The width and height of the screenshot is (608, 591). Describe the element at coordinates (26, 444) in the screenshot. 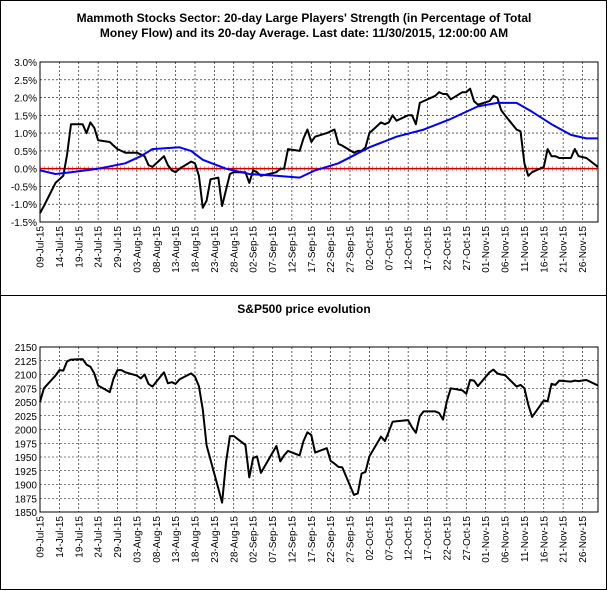

I see `y-tick-label: 1975` at that location.